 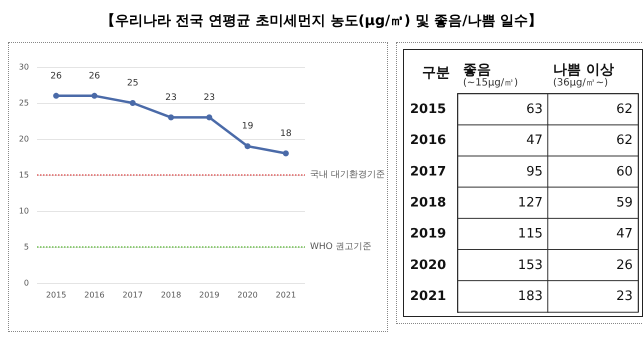 What do you see at coordinates (428, 172) in the screenshot?
I see `y-tick-label: 2017` at bounding box center [428, 172].